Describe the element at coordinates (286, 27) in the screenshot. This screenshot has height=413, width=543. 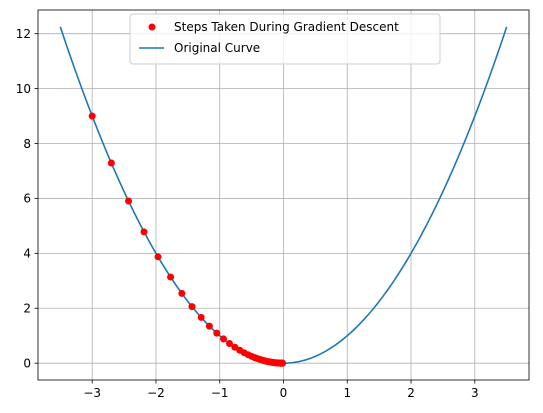
I see `legend-label-scatter: Steps Taken During Gradient Descent` at that location.